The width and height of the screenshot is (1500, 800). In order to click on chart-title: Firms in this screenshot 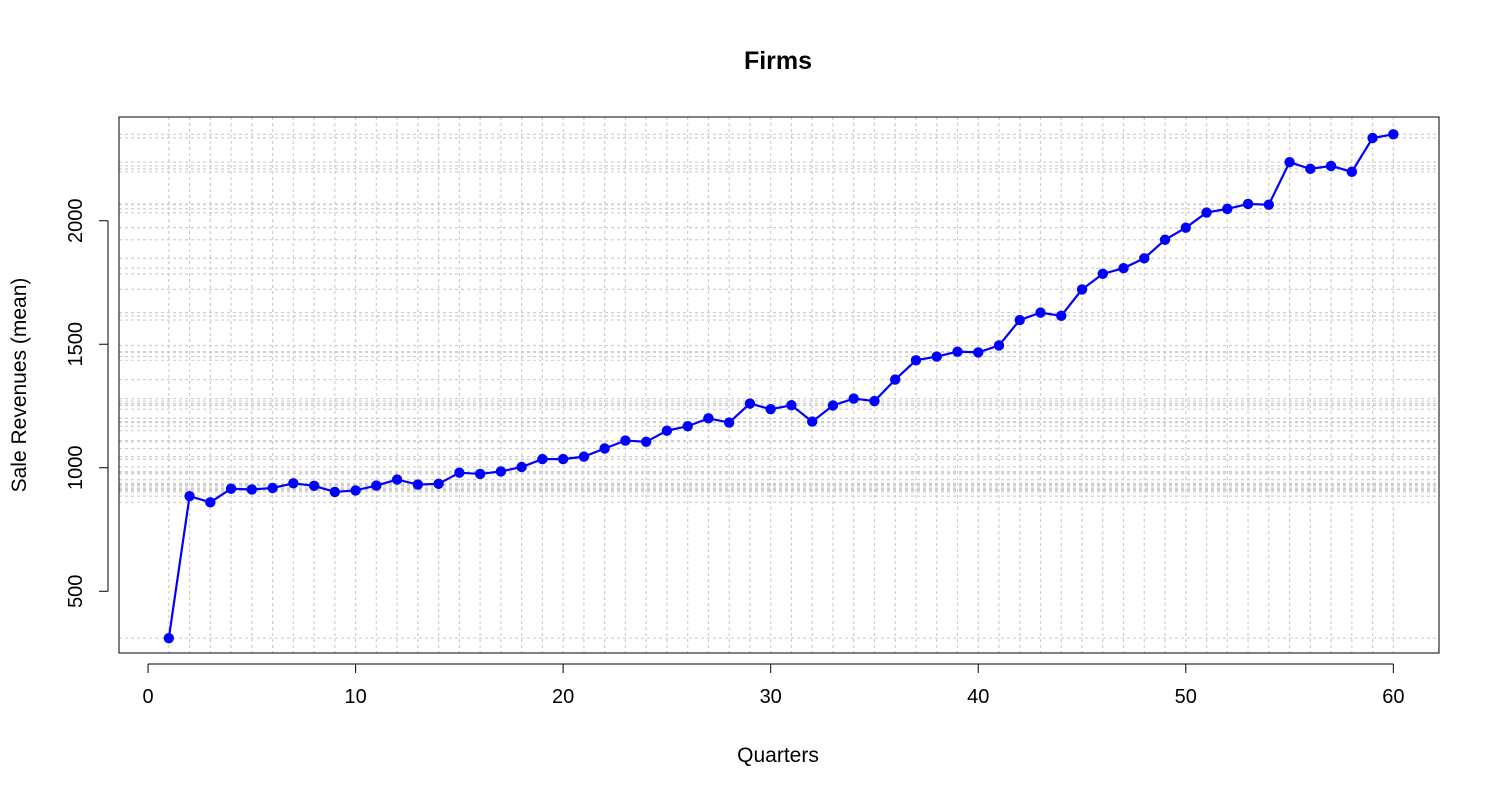, I will do `click(778, 61)`.